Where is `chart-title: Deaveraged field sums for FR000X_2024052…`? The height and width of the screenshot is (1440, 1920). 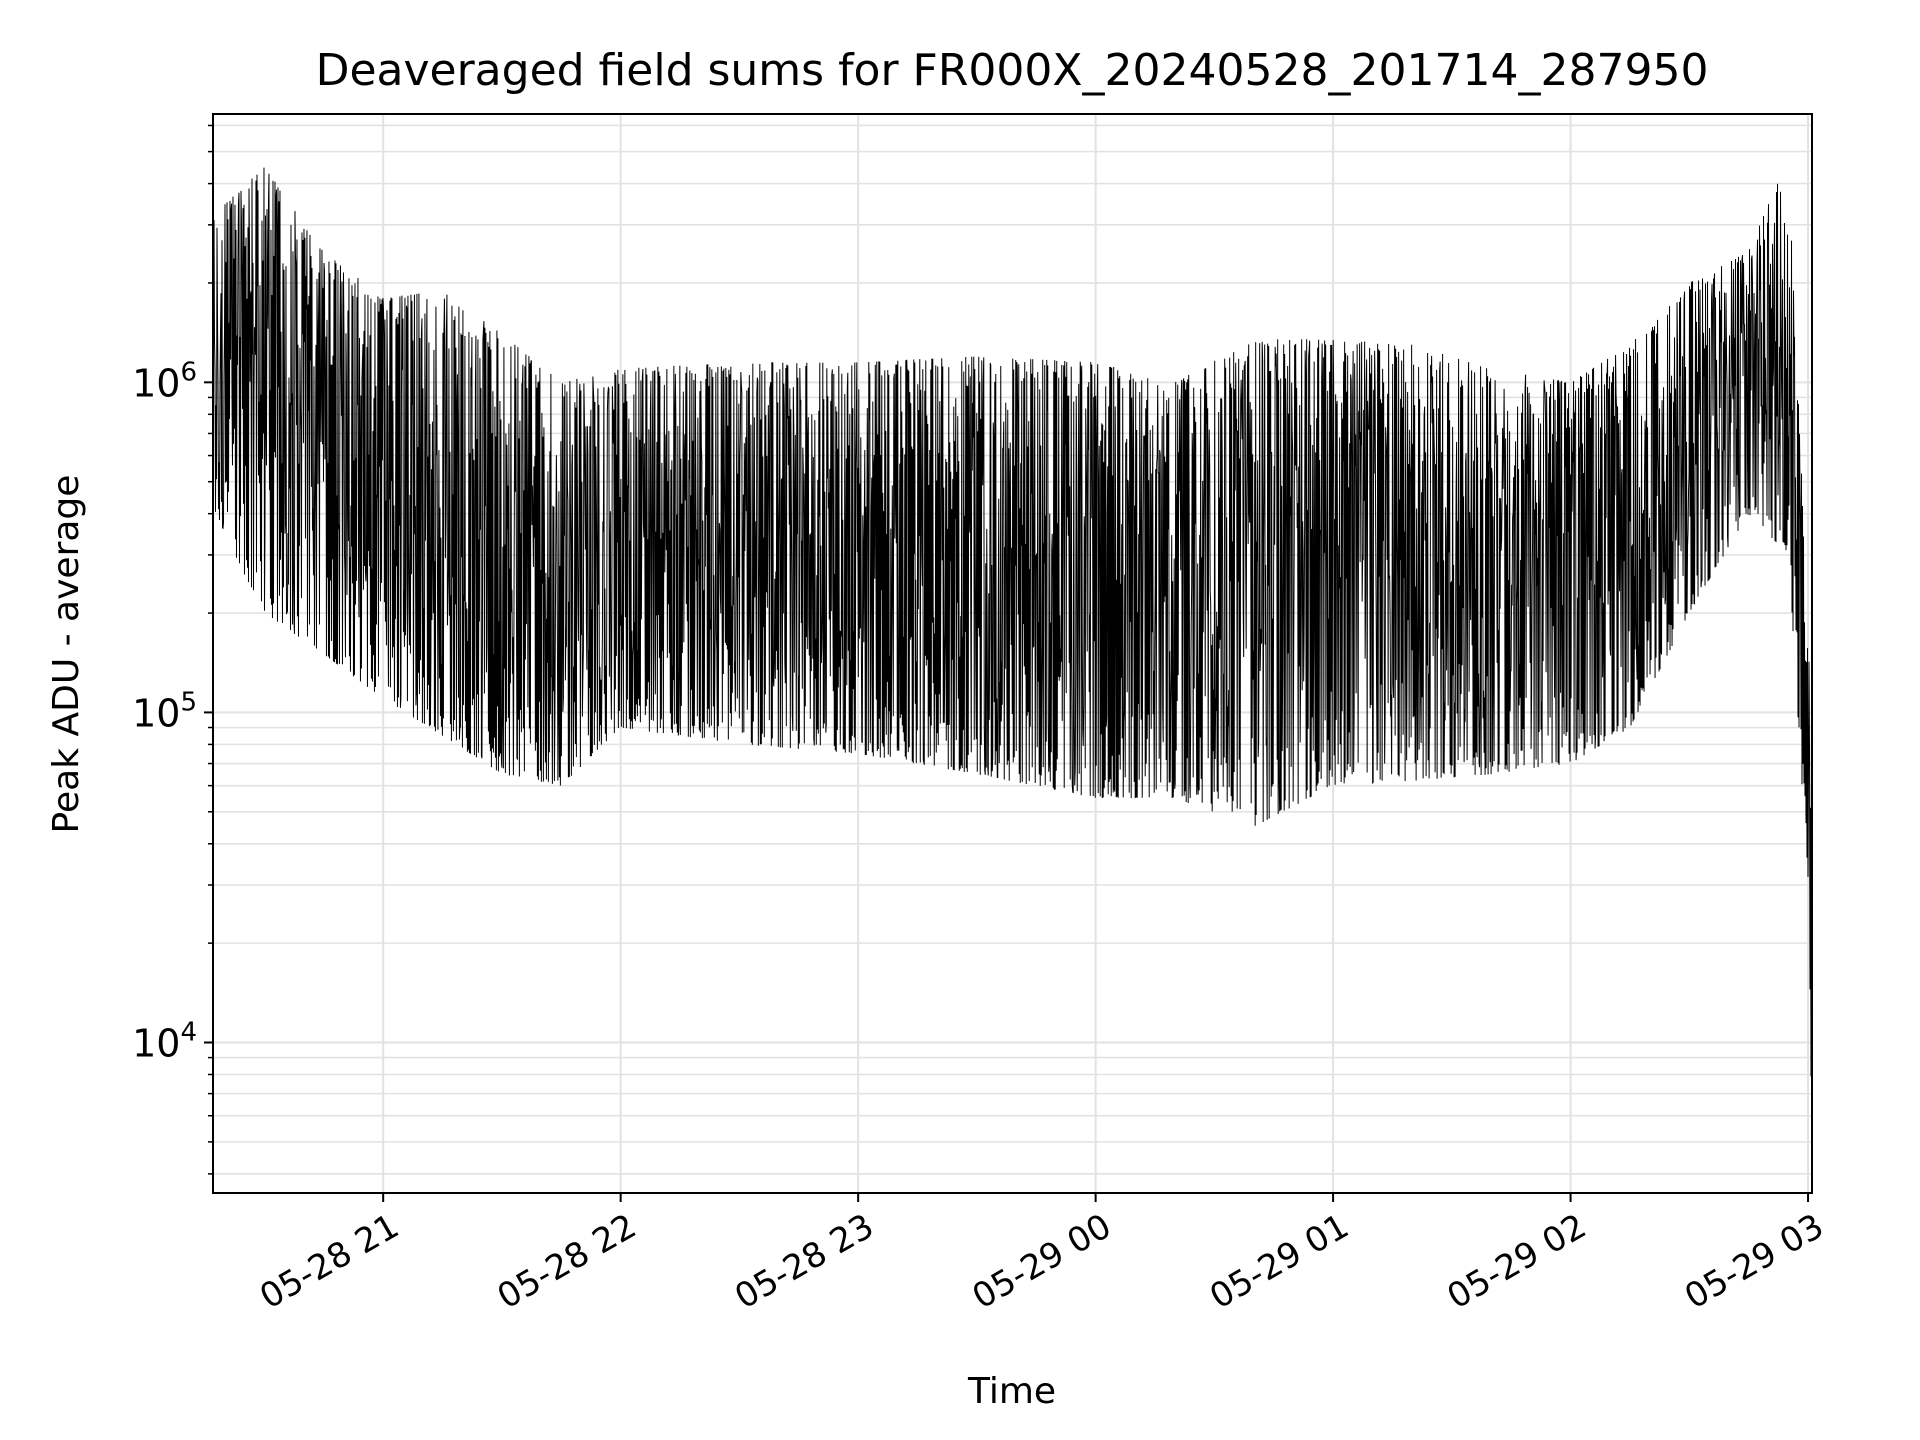 chart-title: Deaveraged field sums for FR000X_2024052… is located at coordinates (1012, 70).